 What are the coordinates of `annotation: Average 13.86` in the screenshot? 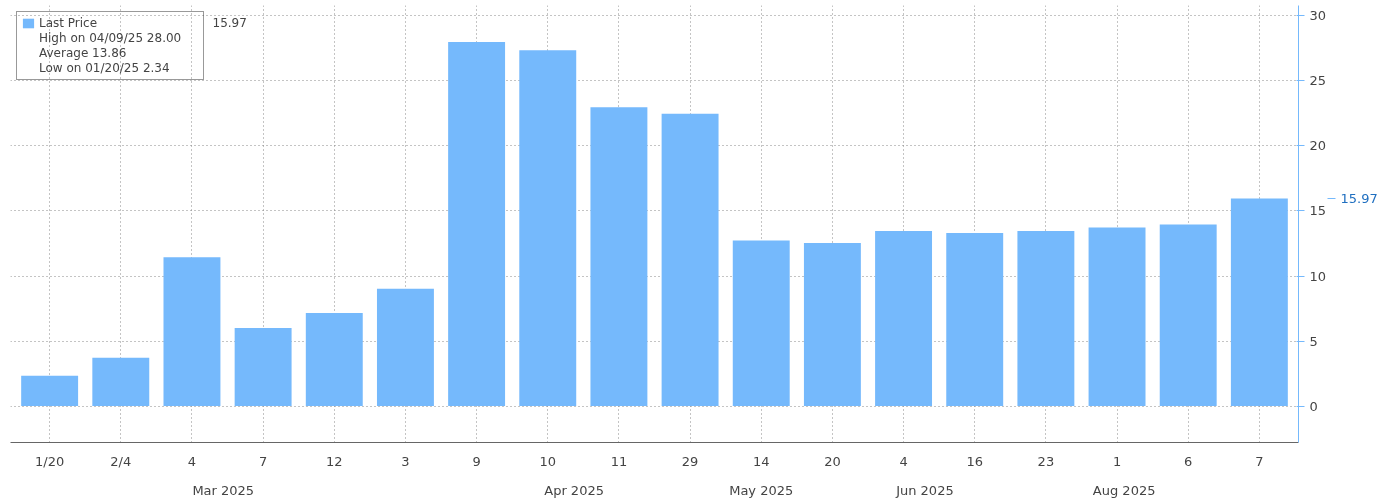 It's located at (83, 53).